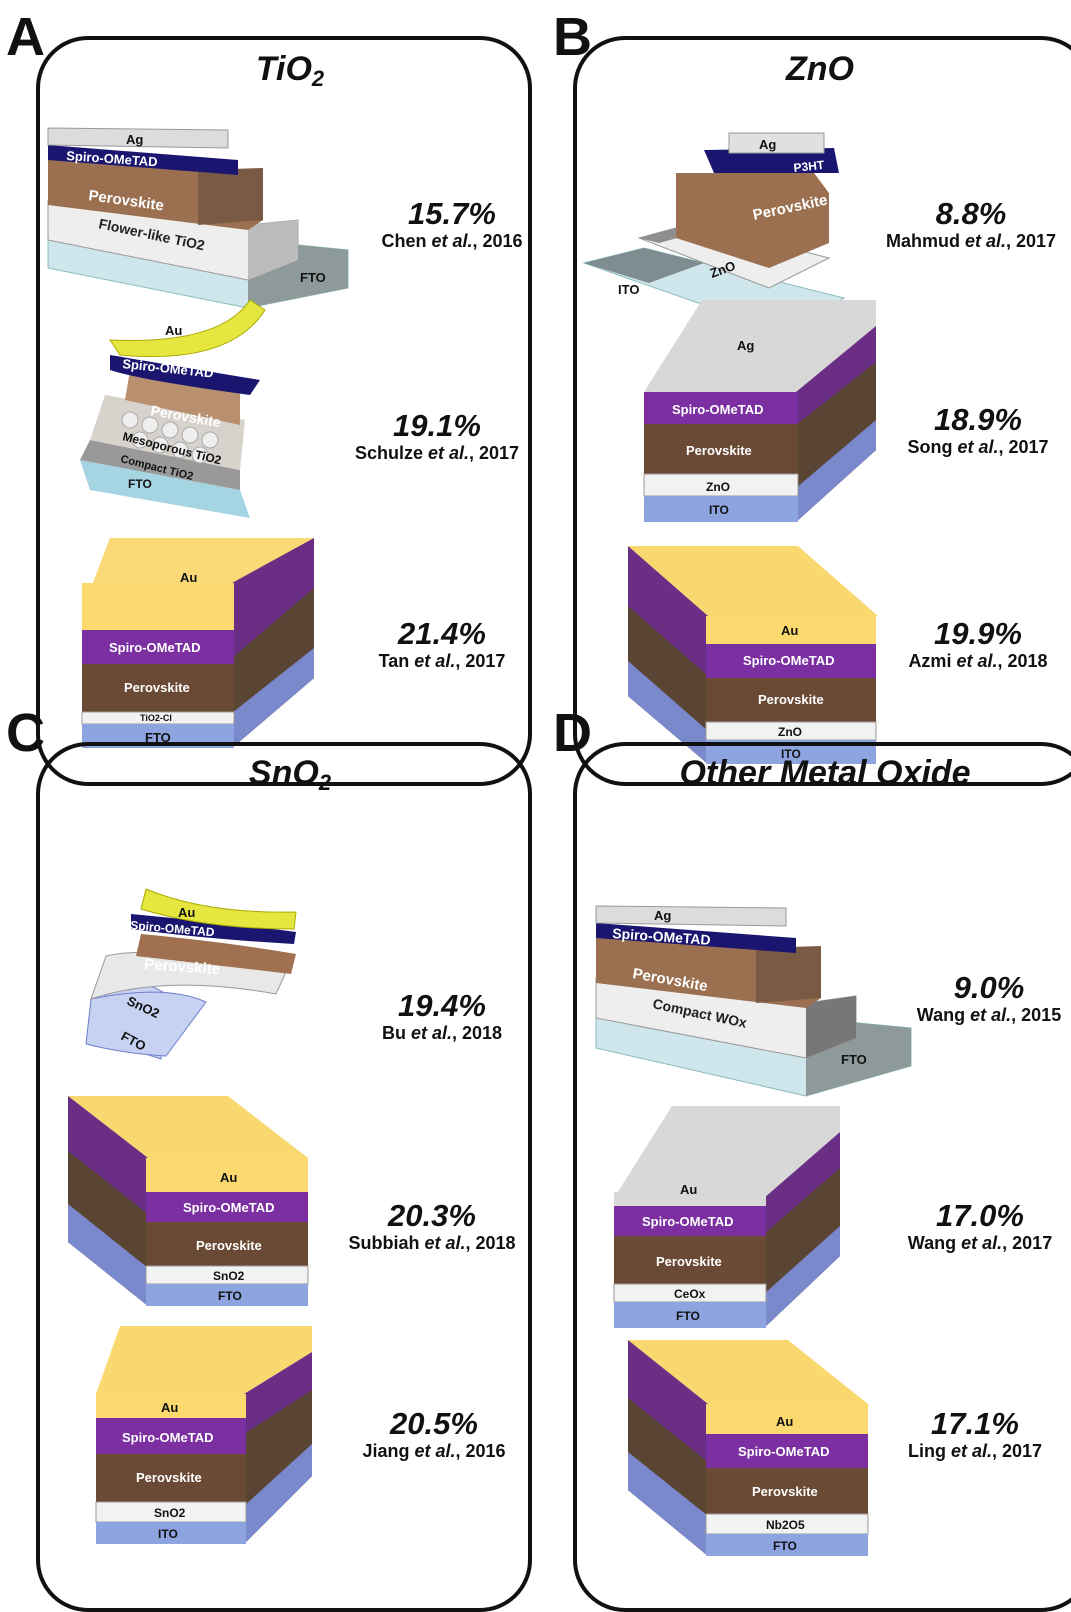 The height and width of the screenshot is (1612, 1071). I want to click on panel-a-title: TiO2, so click(290, 70).